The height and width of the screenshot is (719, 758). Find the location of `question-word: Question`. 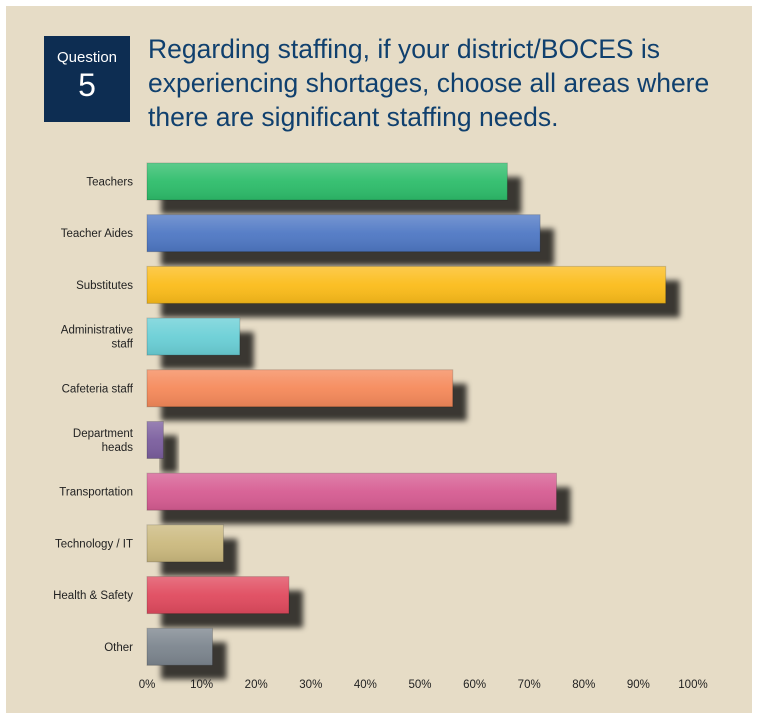

question-word: Question is located at coordinates (87, 57).